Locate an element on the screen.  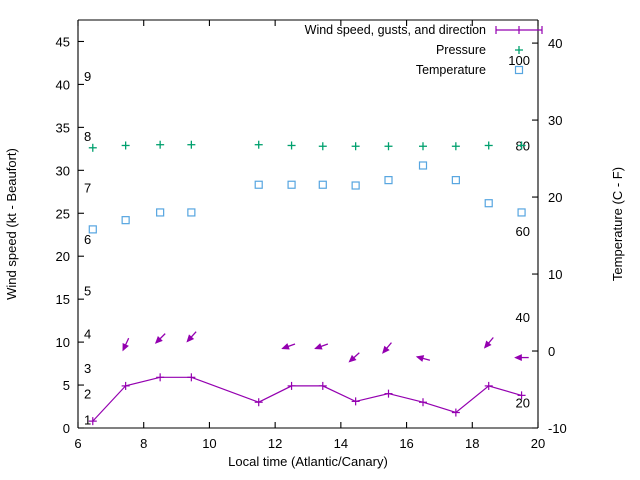
beaufort-label: 8 is located at coordinates (87, 136).